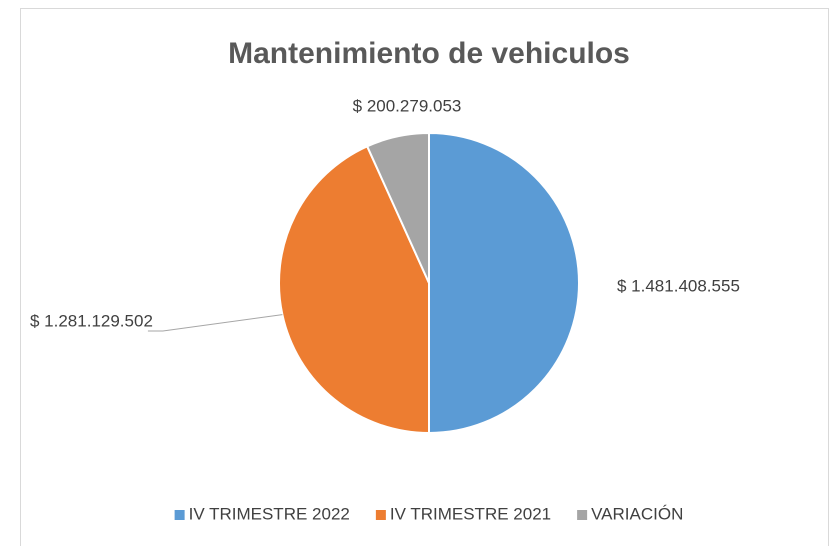 The width and height of the screenshot is (838, 546). Describe the element at coordinates (91, 320) in the screenshot. I see `data-label: $ 1.281.129.502` at that location.